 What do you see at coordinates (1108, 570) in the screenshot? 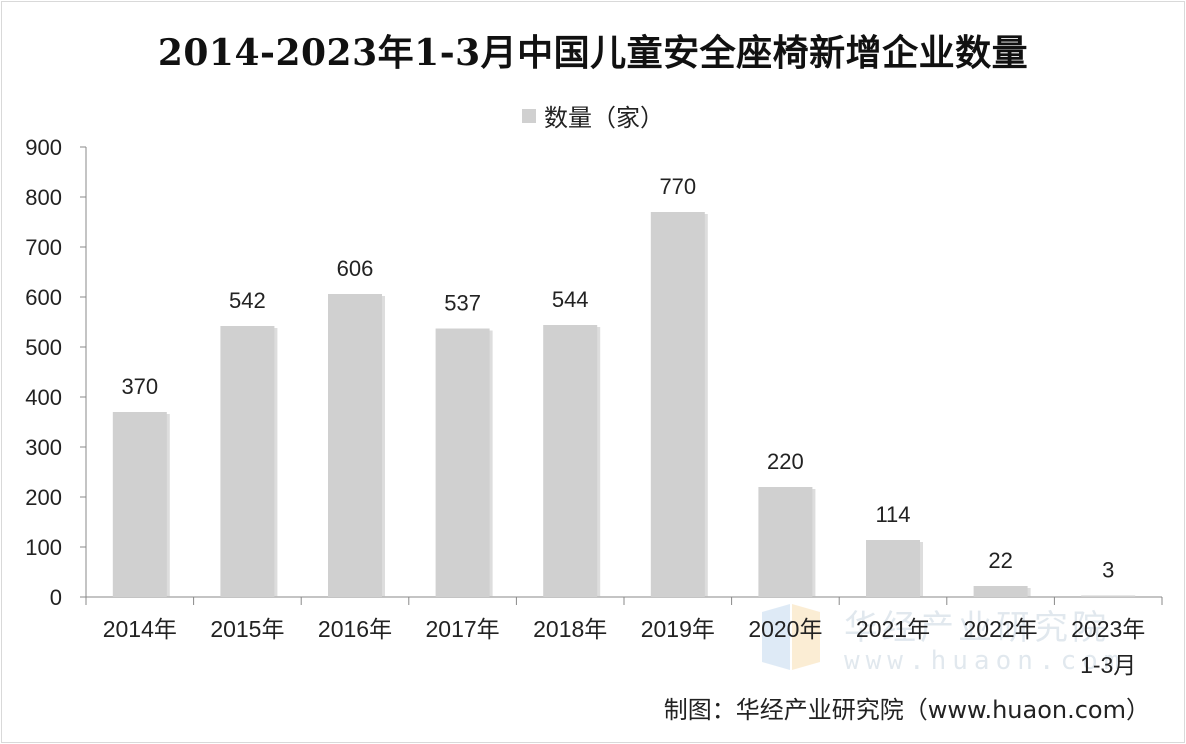
I see `data-label: 3` at bounding box center [1108, 570].